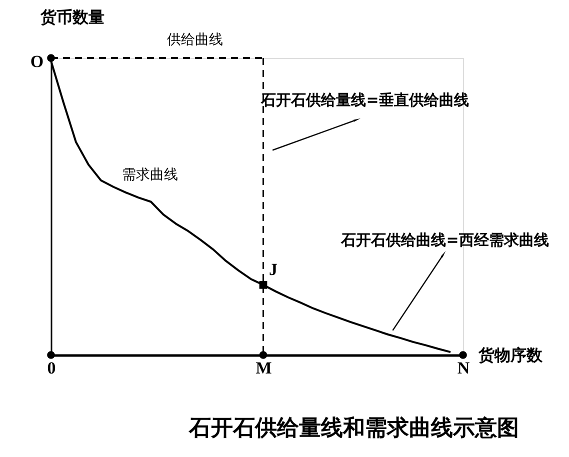 This screenshot has width=569, height=457. I want to click on annotation: 石开石供给量线=垂直供给曲线, so click(364, 100).